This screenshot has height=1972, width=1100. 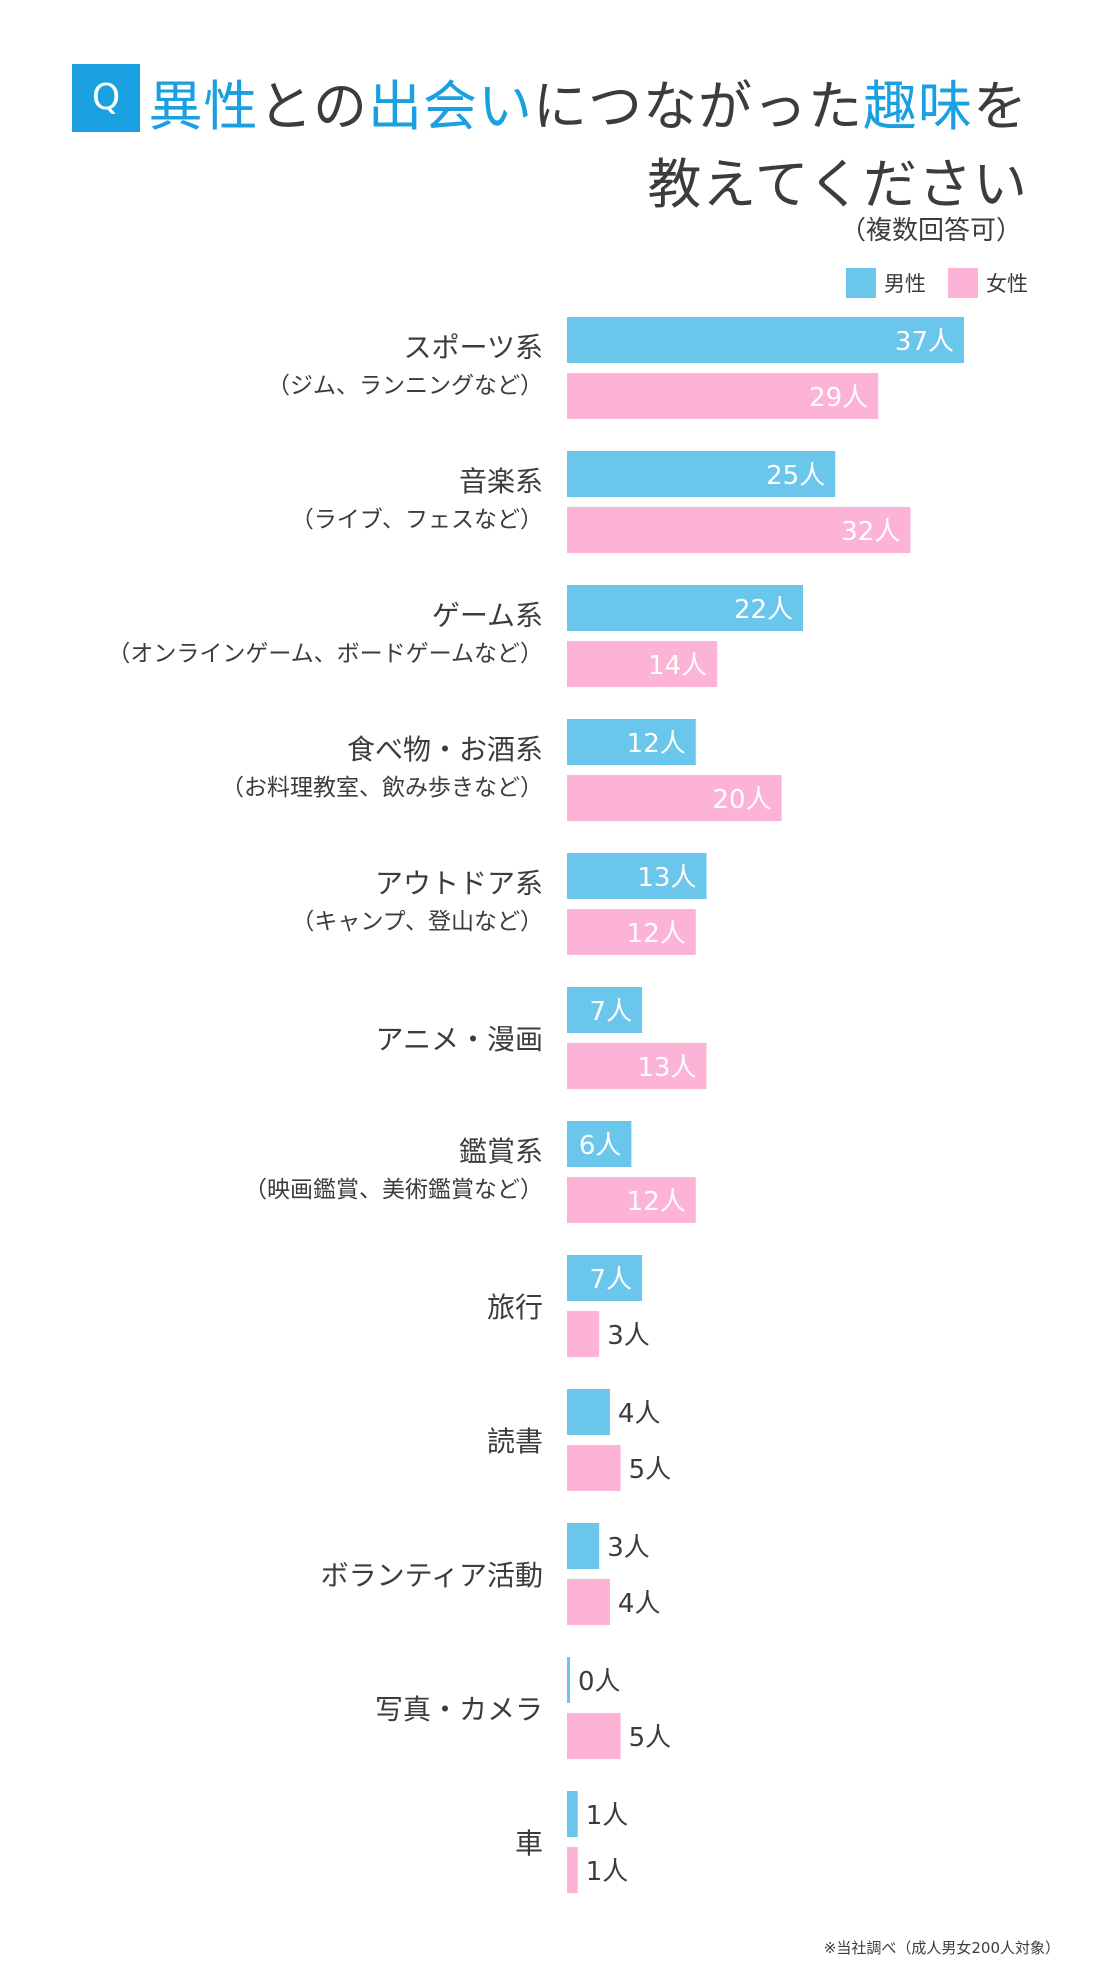 I want to click on category-sublabel: （キャンプ、登山など）, so click(x=417, y=922).